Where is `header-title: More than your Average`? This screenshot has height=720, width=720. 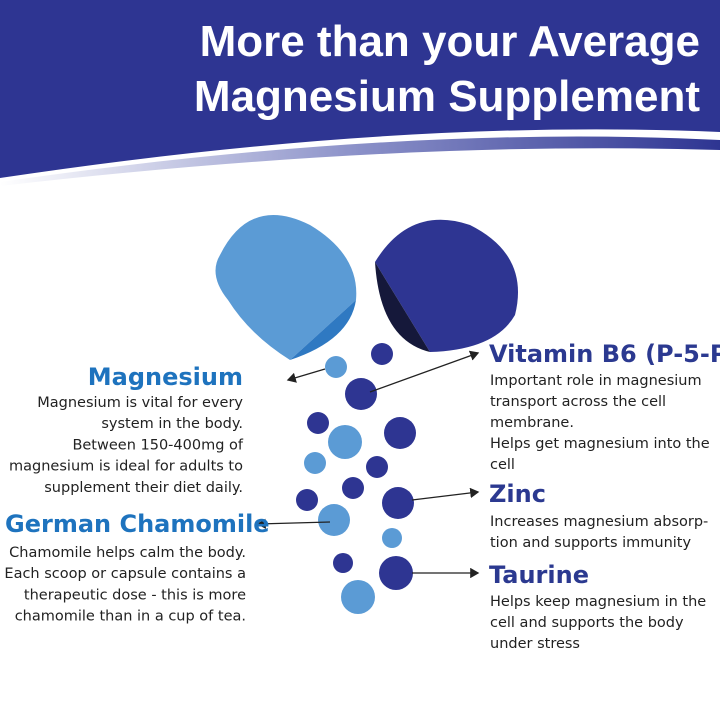 header-title: More than your Average is located at coordinates (450, 41).